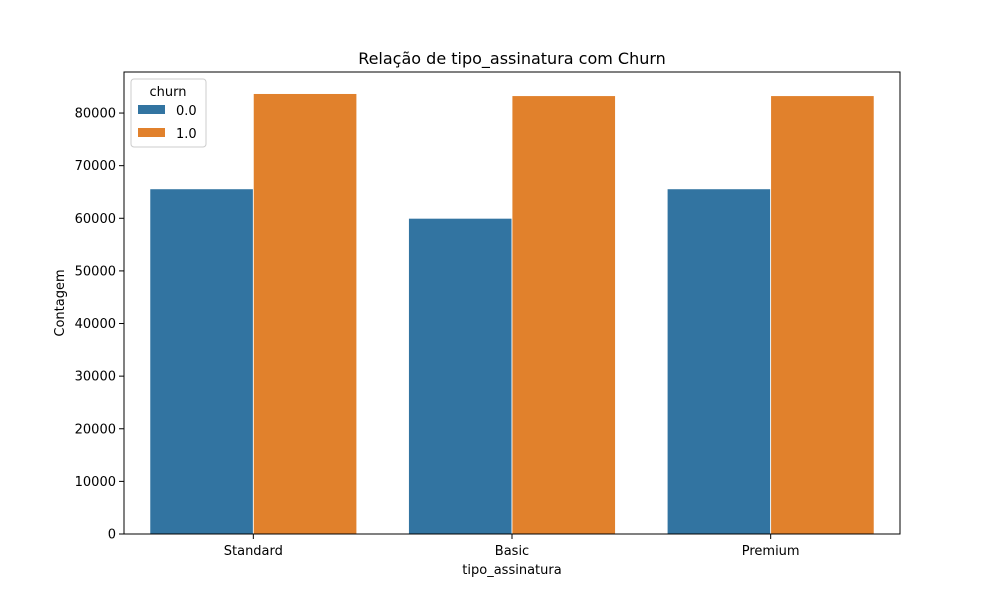  What do you see at coordinates (95, 114) in the screenshot?
I see `y-tick-label: 80000` at bounding box center [95, 114].